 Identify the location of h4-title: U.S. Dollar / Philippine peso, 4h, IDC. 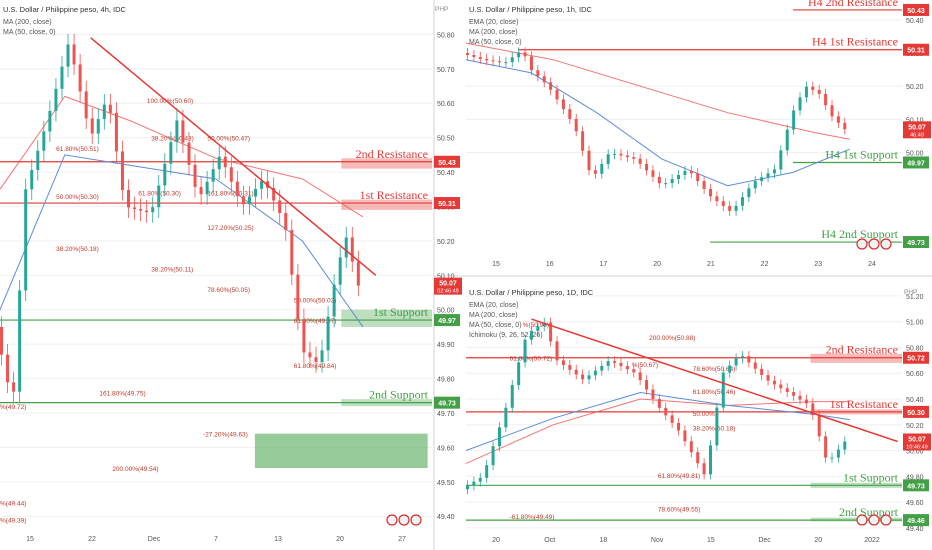
(65, 9).